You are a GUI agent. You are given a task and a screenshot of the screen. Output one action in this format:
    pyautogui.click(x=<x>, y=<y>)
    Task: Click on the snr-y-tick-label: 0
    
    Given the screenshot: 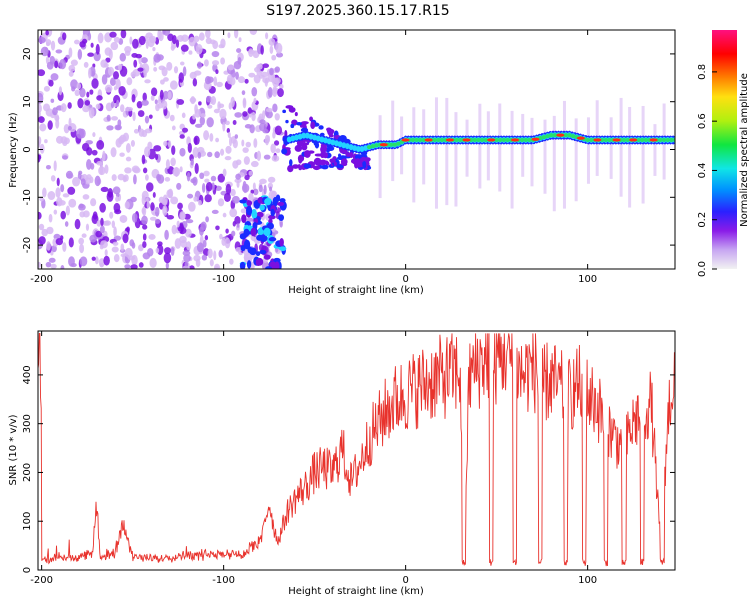 What is the action you would take?
    pyautogui.click(x=27, y=570)
    